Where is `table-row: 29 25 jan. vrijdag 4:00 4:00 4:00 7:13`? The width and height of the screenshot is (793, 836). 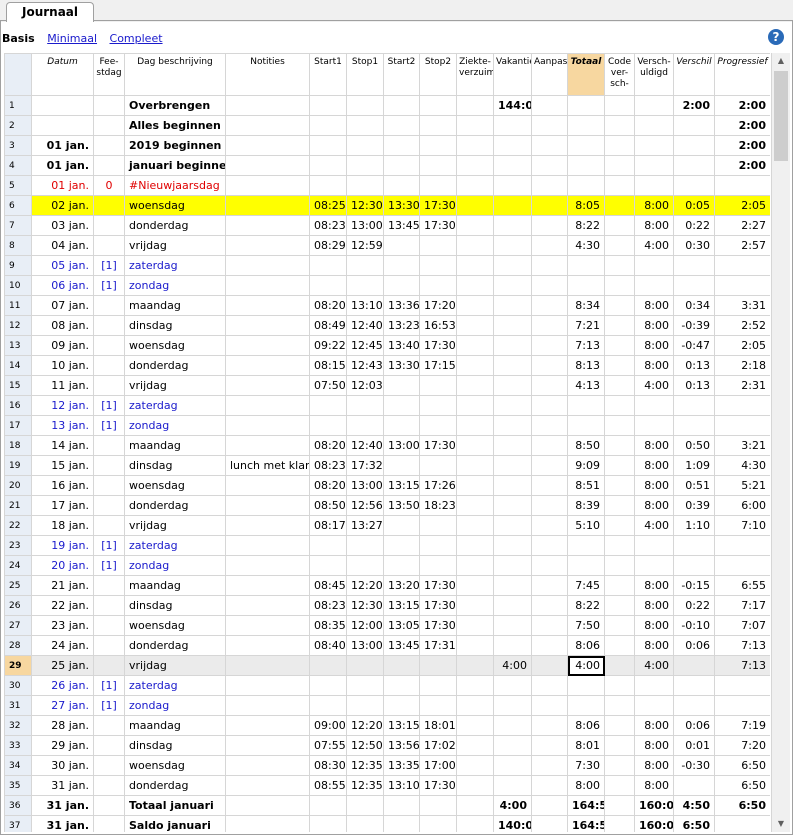 table-row: 29 25 jan. vrijdag 4:00 4:00 4:00 7:13 is located at coordinates (387, 665).